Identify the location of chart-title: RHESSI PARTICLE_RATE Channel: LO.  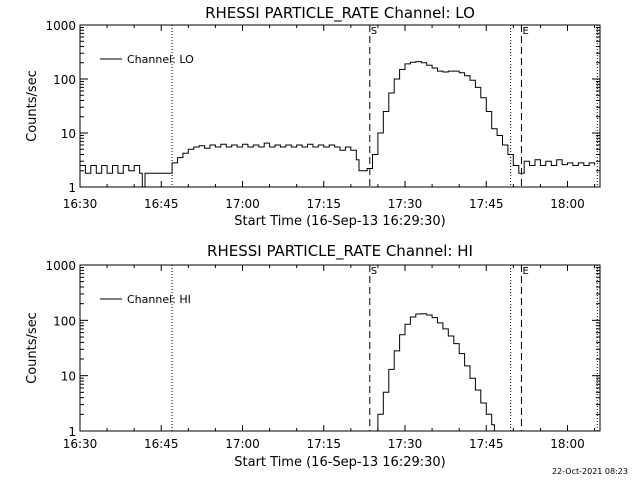
(340, 13).